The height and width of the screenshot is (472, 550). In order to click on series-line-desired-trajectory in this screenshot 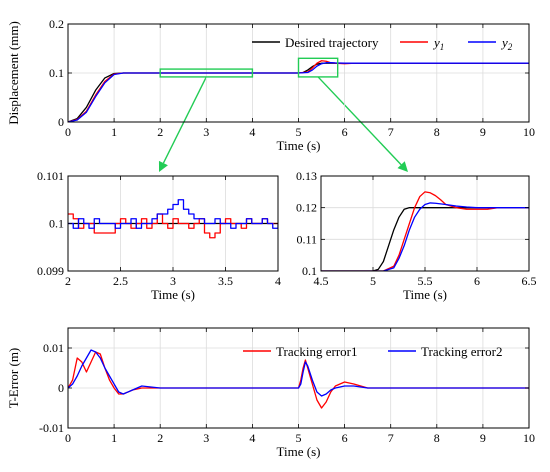, I will do `click(425, 239)`.